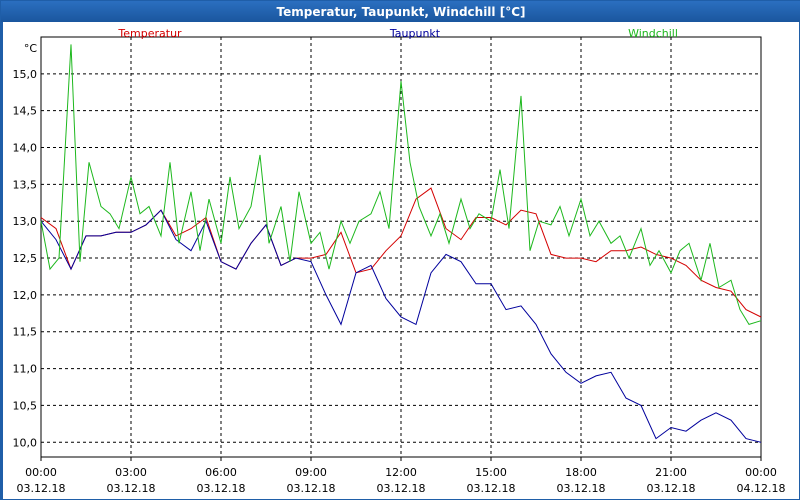 The width and height of the screenshot is (800, 500). I want to click on y-tick-label: 11,0, so click(25, 369).